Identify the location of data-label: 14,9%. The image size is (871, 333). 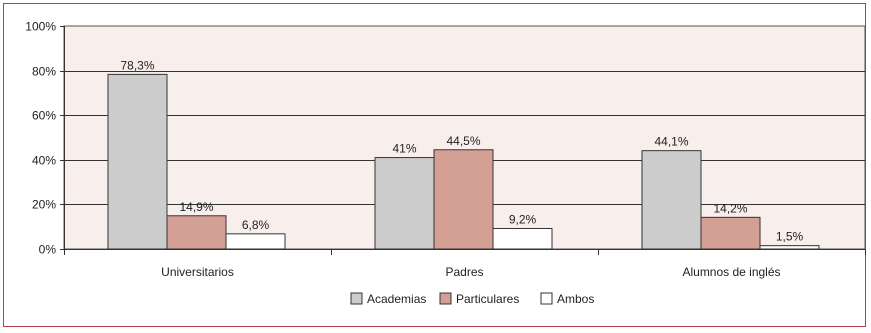
(196, 207).